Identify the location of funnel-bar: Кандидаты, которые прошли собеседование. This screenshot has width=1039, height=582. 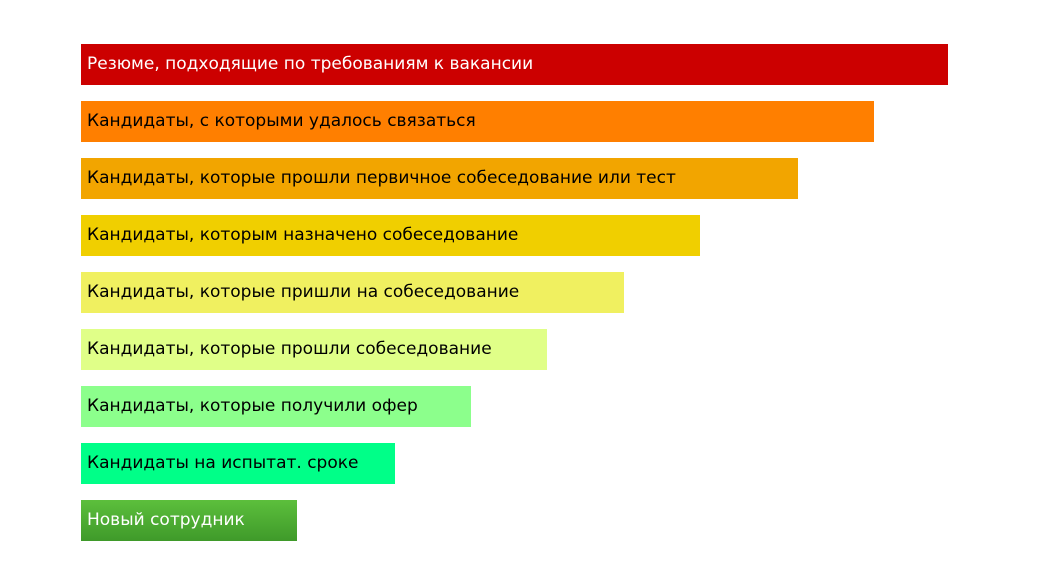
(314, 349).